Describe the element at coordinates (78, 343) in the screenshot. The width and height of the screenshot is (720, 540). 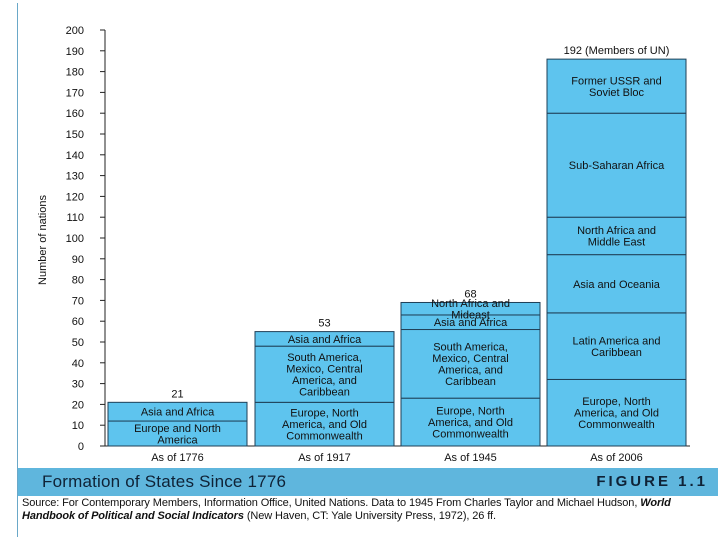
I see `y-tick-label: 50` at that location.